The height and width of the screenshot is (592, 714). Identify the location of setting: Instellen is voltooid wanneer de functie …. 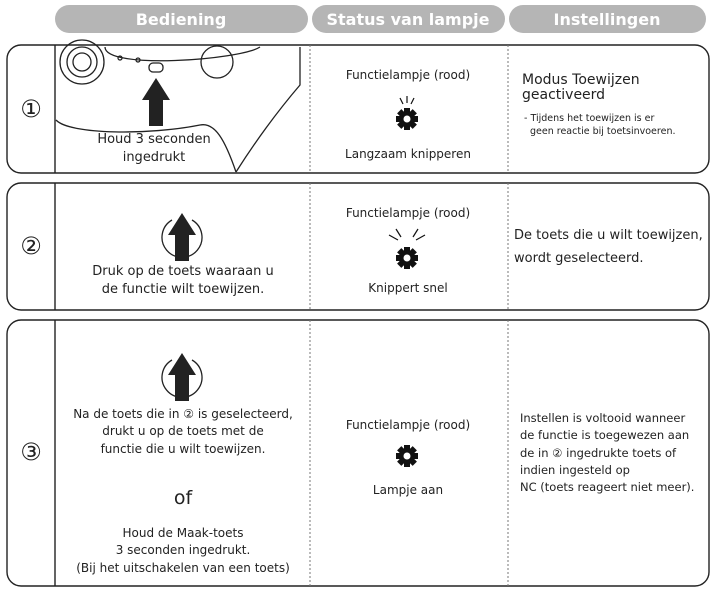
(607, 453).